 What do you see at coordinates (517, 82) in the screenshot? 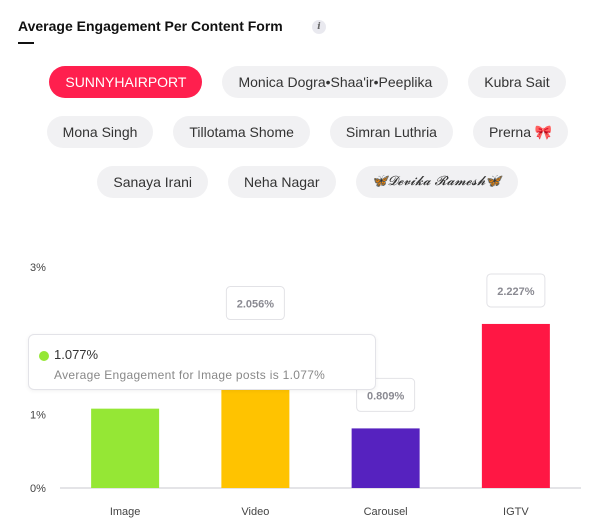
I see `profile-chip: Kubra Sait` at bounding box center [517, 82].